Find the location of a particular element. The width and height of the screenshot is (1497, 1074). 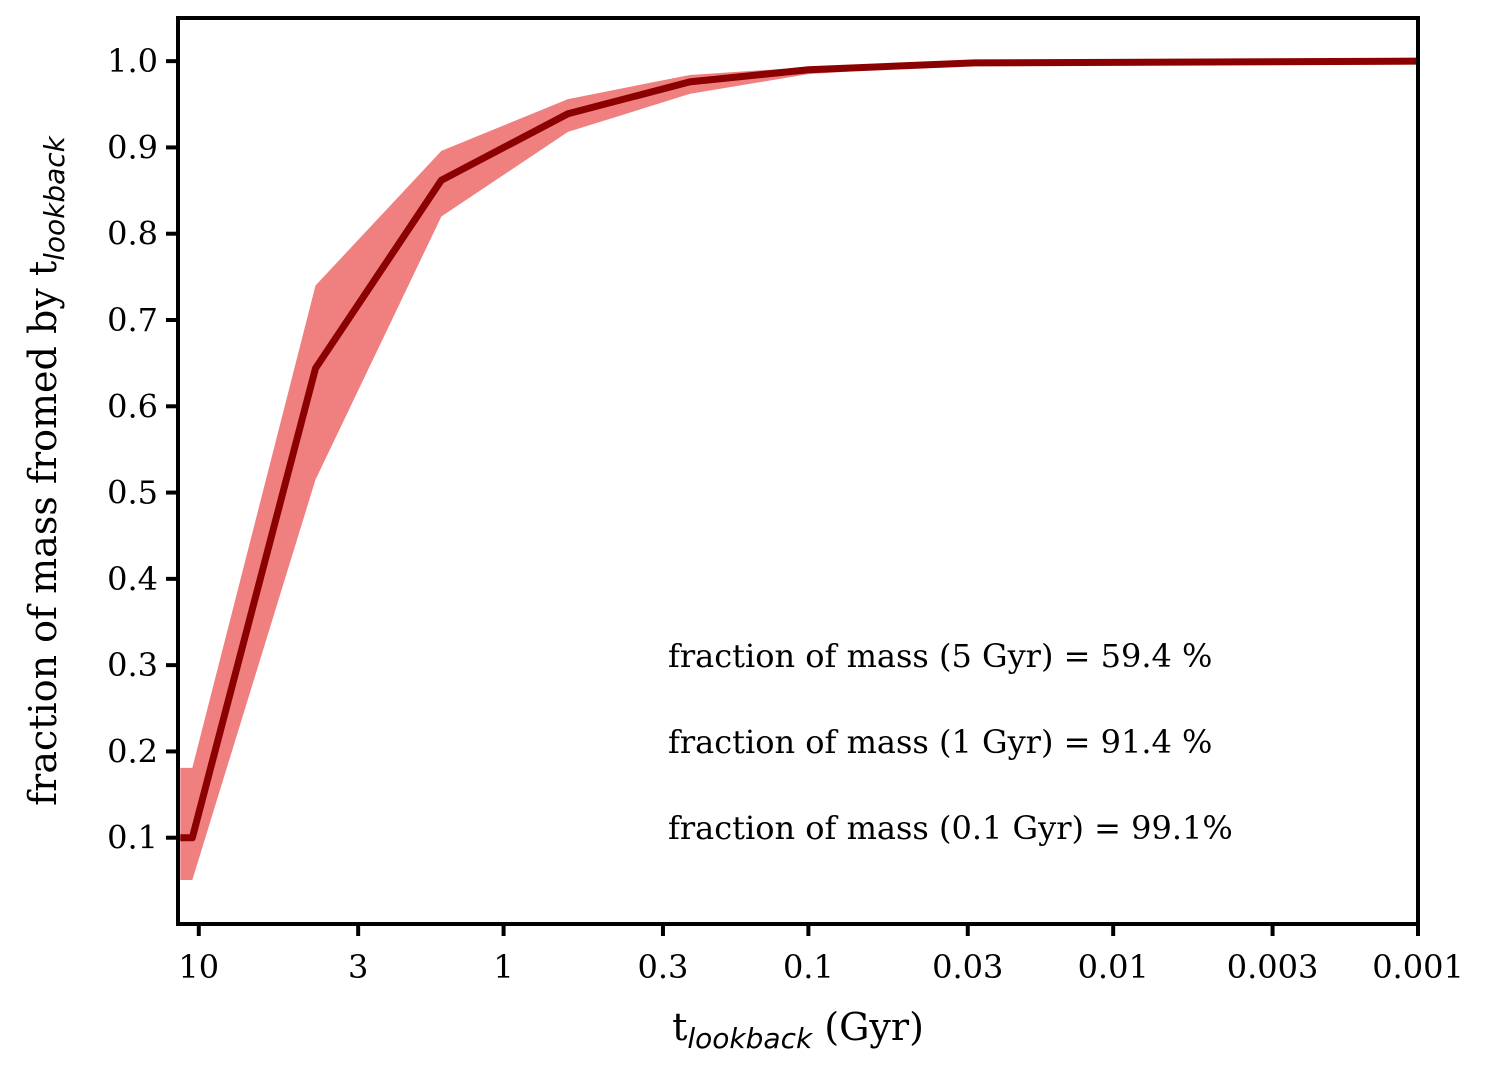

x-axis-label: tlookback (Gyr) is located at coordinates (798, 1030).